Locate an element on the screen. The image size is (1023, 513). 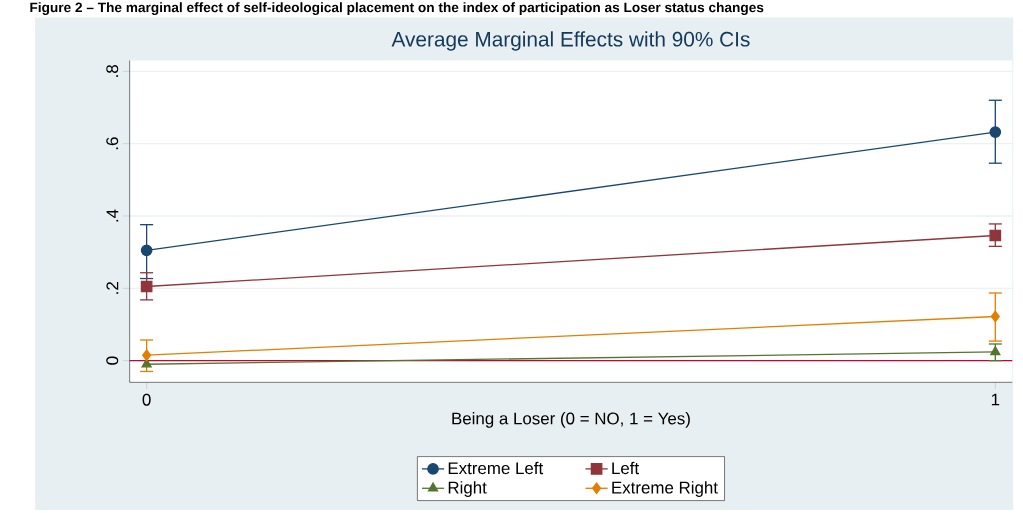
caption: Figure 2 – The marginal effect of self-ideological placement on the index of participation as Loser status changes is located at coordinates (397, 9).